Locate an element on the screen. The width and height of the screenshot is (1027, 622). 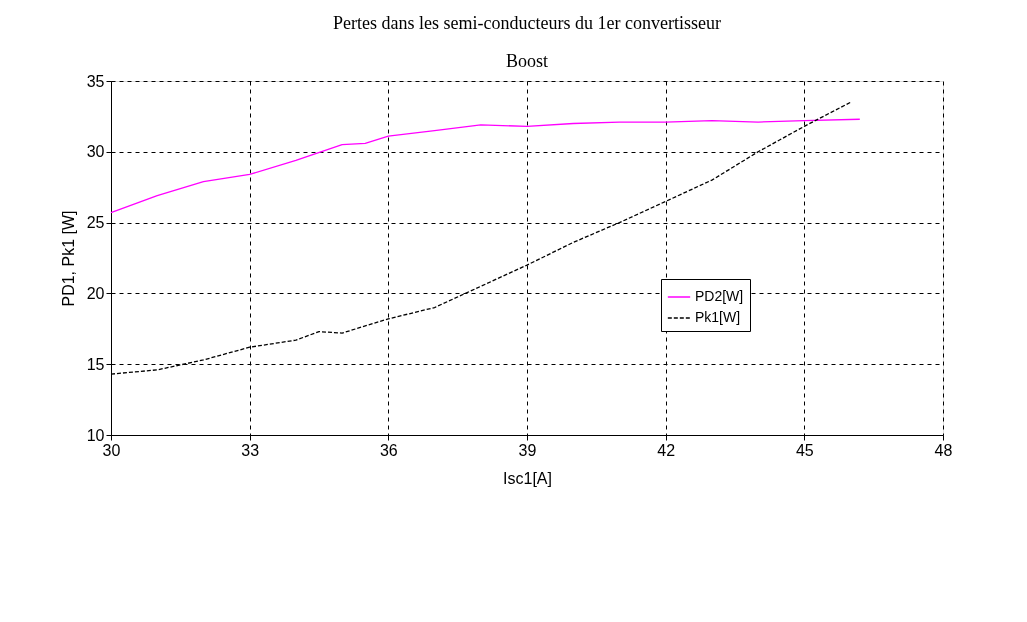
y-tick-label: 25 is located at coordinates (95, 223).